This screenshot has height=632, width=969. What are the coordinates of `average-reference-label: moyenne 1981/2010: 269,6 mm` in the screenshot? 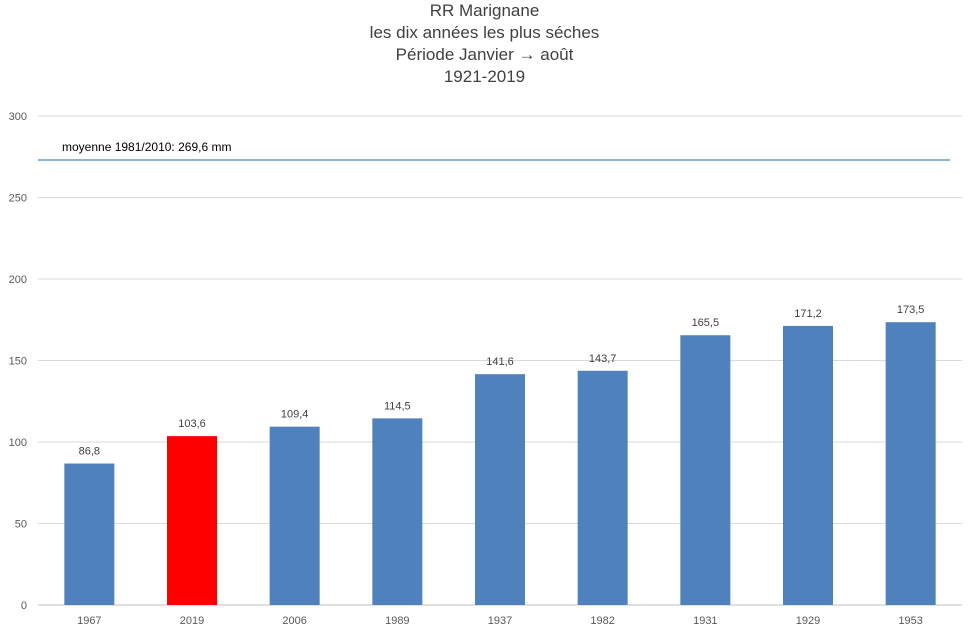 It's located at (146, 147).